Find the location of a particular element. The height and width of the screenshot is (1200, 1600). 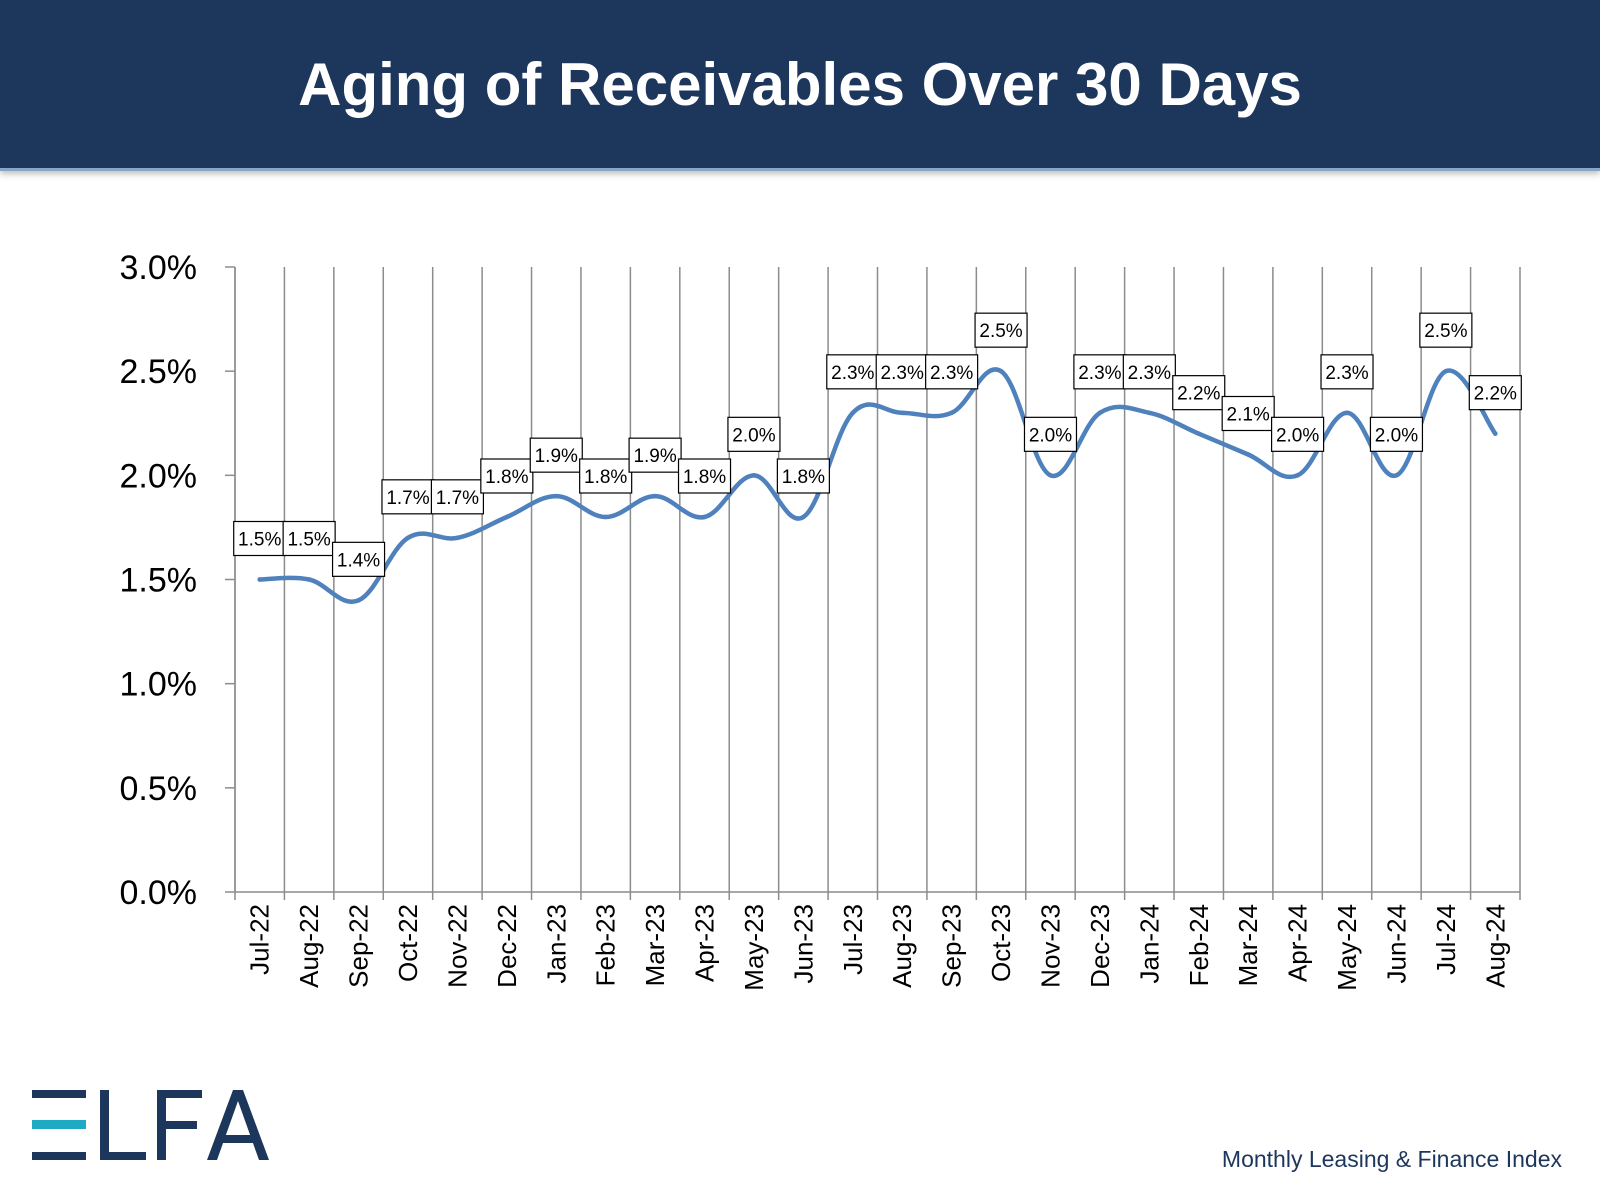

x-tick-label: Oct-22 is located at coordinates (408, 943).